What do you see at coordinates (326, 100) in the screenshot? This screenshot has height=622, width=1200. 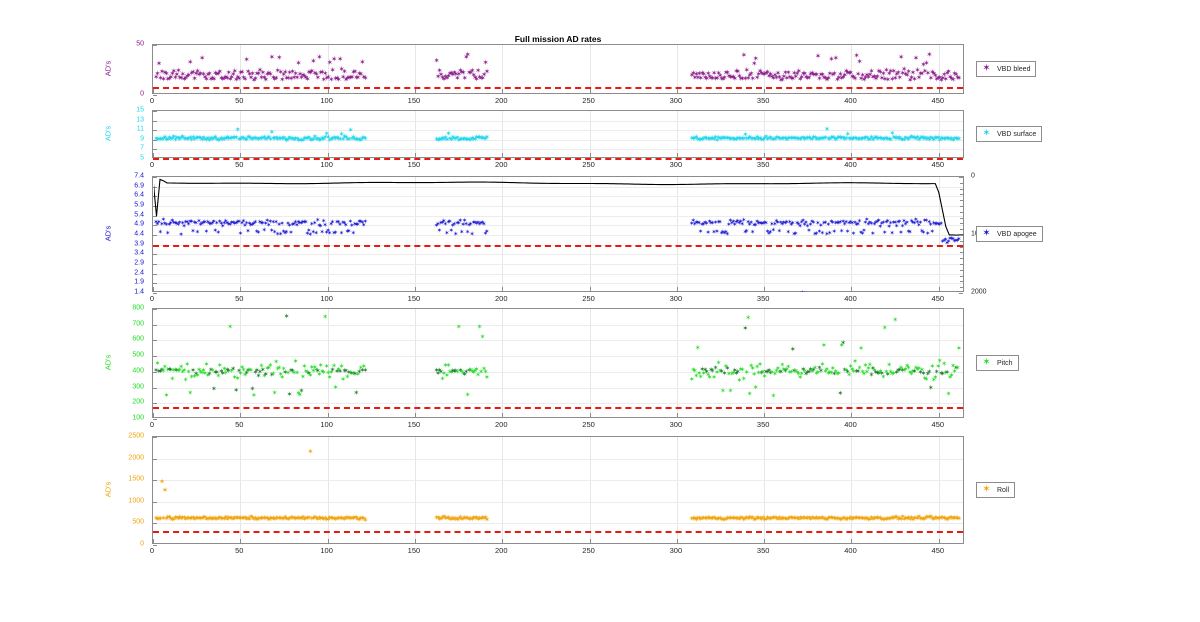 I see `x-tick-label: 100` at bounding box center [326, 100].